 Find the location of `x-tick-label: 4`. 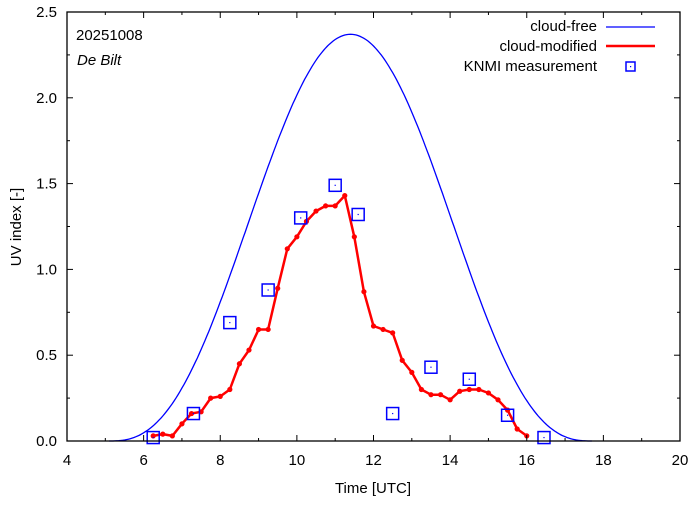

x-tick-label: 4 is located at coordinates (67, 460).